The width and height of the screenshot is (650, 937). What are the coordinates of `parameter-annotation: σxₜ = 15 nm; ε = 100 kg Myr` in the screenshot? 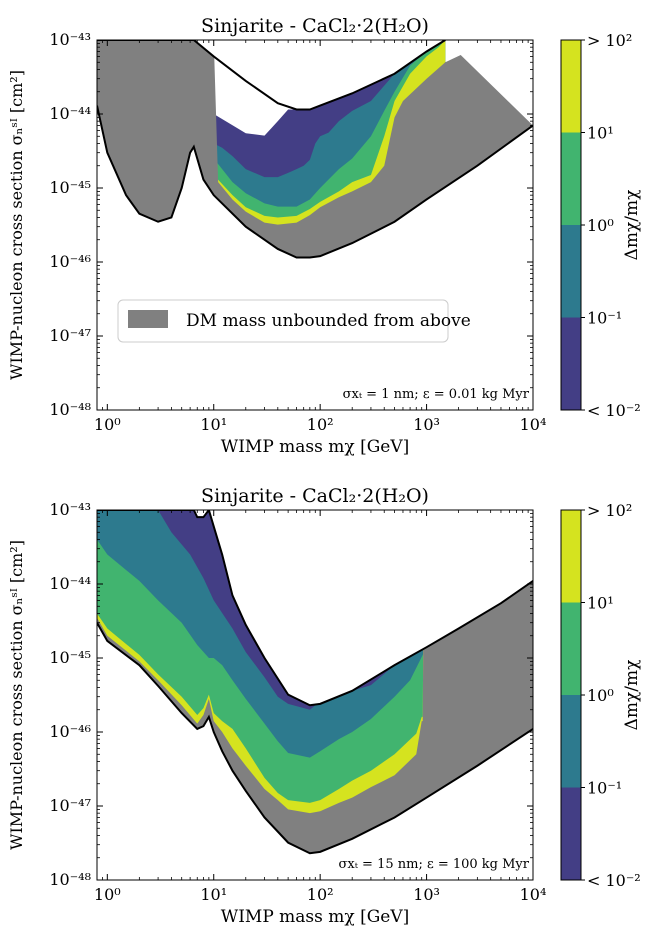 It's located at (434, 864).